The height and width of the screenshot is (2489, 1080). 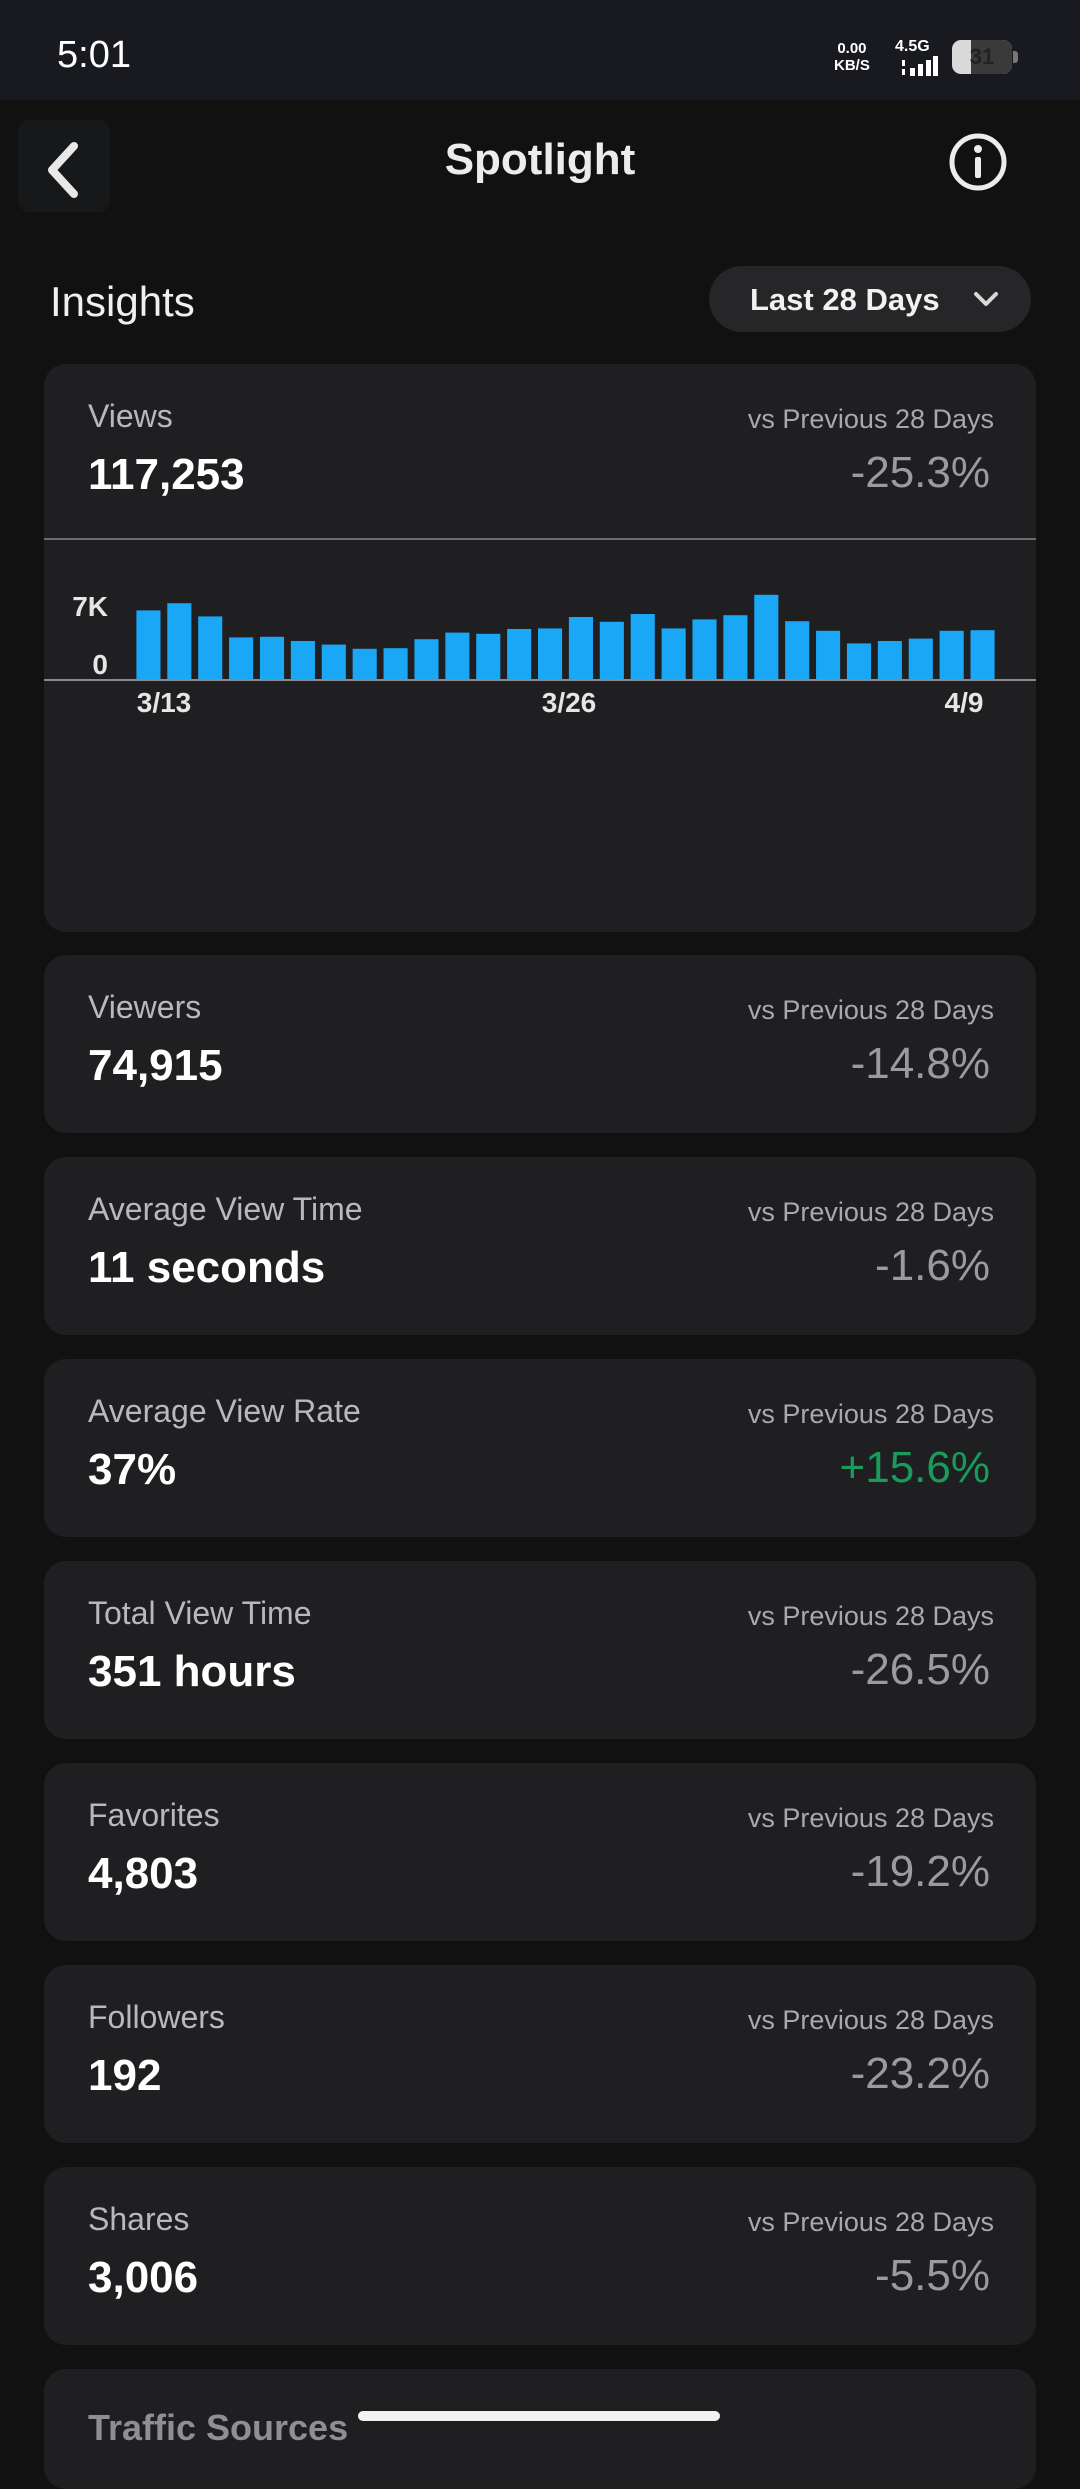 What do you see at coordinates (130, 416) in the screenshot?
I see `views-label: Views` at bounding box center [130, 416].